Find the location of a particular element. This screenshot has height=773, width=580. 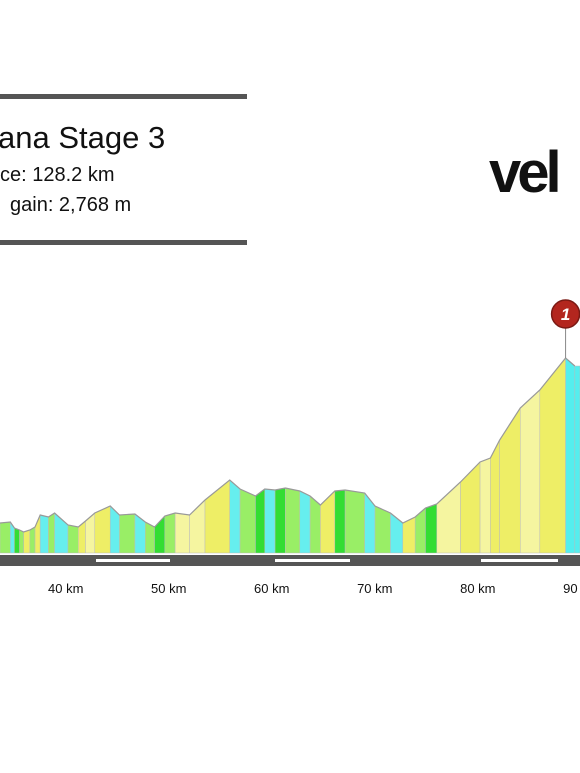

x-tick-label: 80 km is located at coordinates (477, 588).